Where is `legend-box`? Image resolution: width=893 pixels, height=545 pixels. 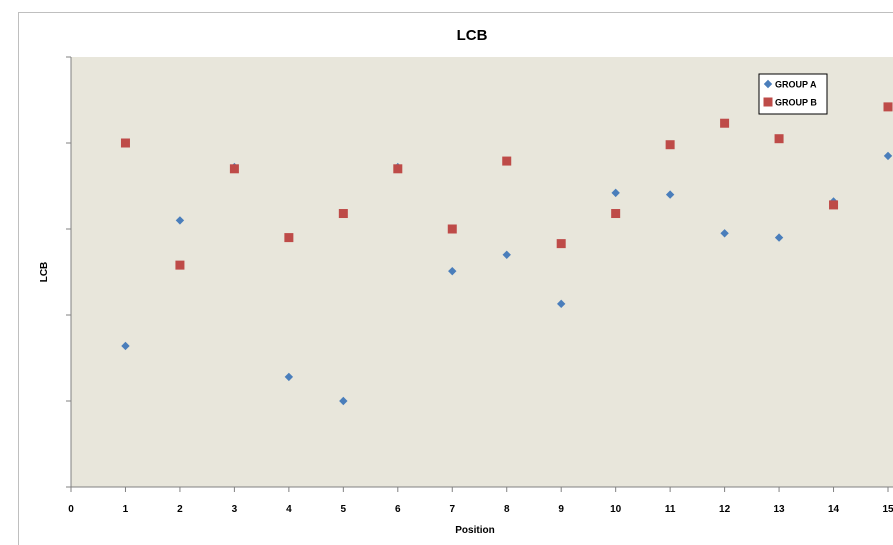 legend-box is located at coordinates (793, 94).